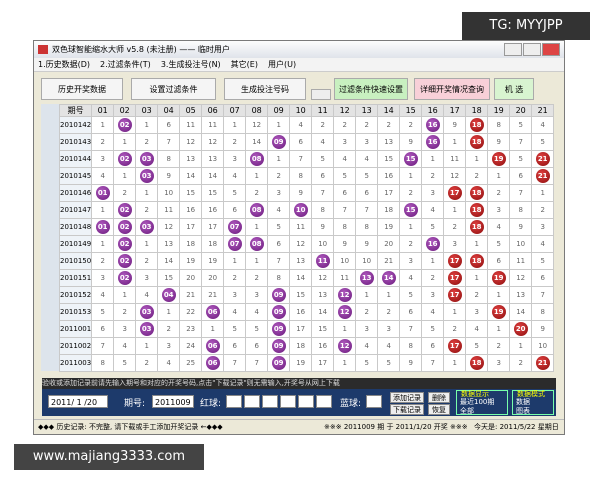 Image resolution: width=600 pixels, height=480 pixels. What do you see at coordinates (514, 89) in the screenshot?
I see `toolbar-button: 机 选` at bounding box center [514, 89].